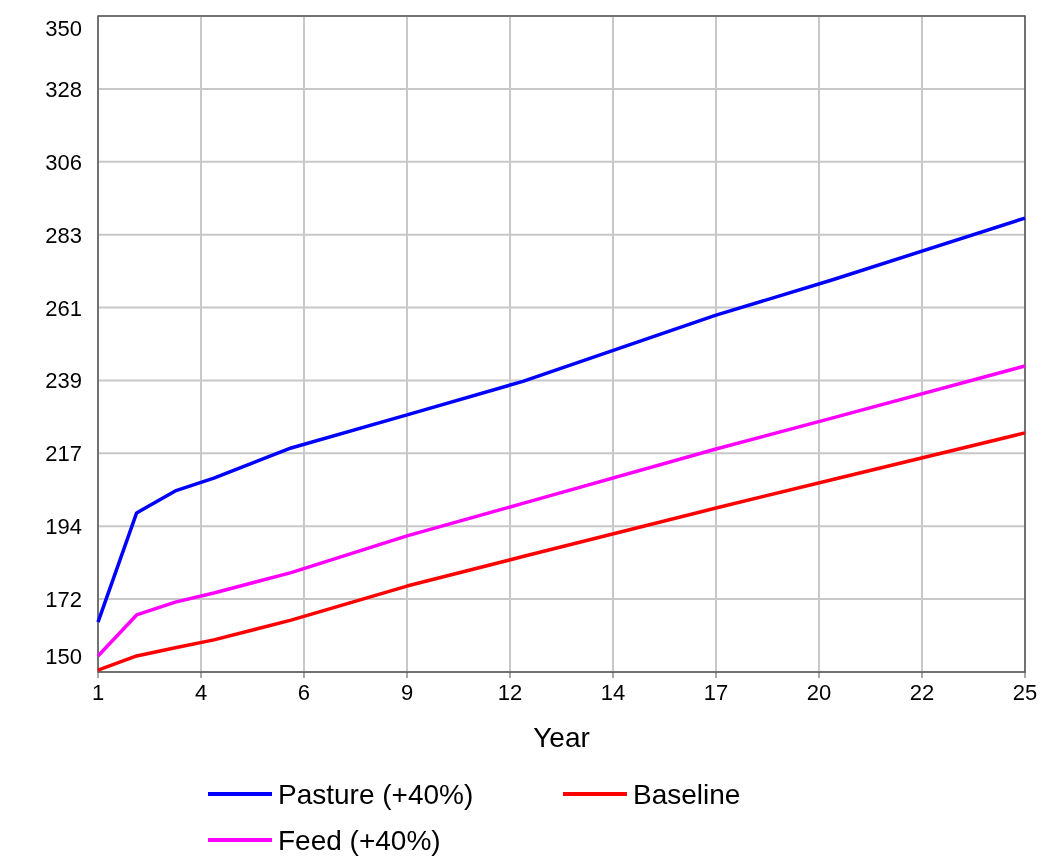 This screenshot has height=867, width=1053. I want to click on x-tick-label: 20, so click(819, 692).